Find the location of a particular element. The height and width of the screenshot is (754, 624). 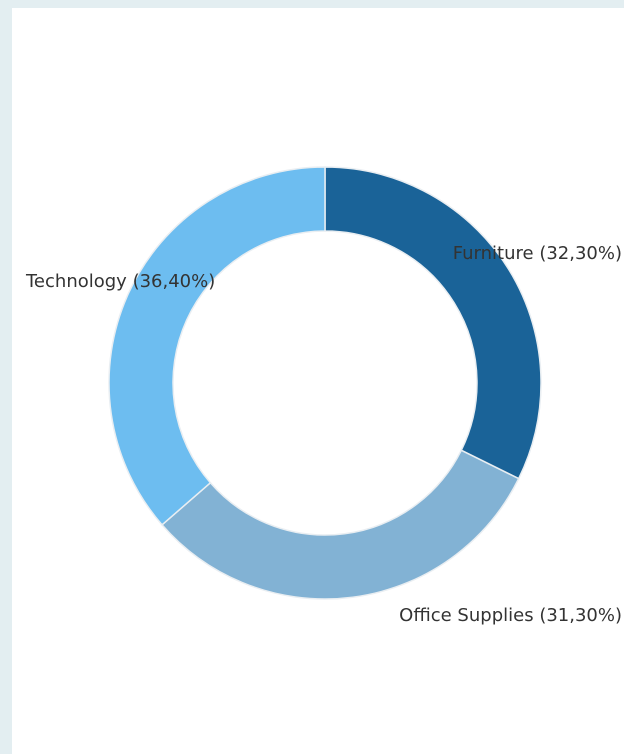

slice-value-label: (31,30%) is located at coordinates (580, 615).